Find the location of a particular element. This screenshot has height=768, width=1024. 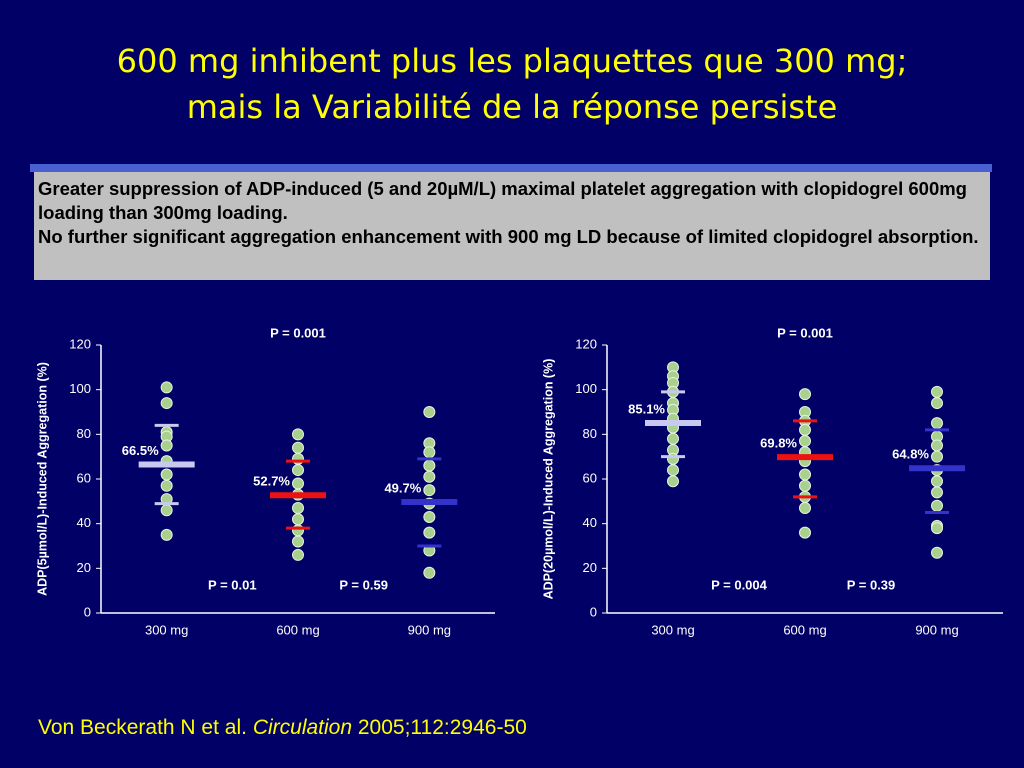

y-axis-label: ADP(5µmol/L)-Induced Aggregation (%) is located at coordinates (42, 479).